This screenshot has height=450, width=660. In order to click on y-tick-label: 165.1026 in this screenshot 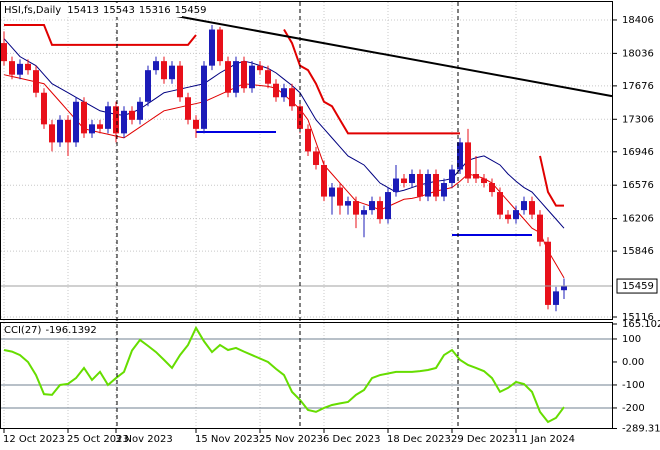, I will do `click(641, 324)`.